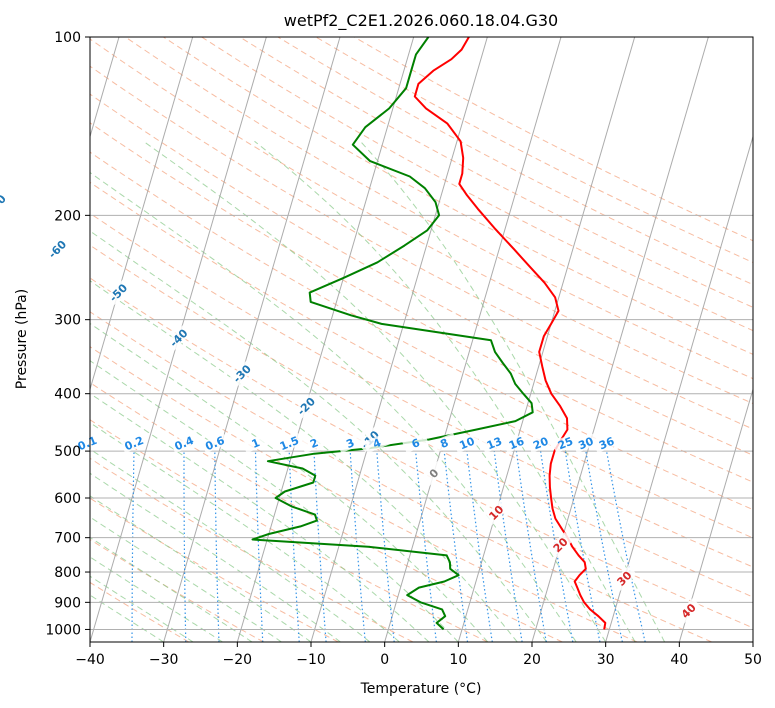  I want to click on x-tick-label: −30, so click(164, 660).